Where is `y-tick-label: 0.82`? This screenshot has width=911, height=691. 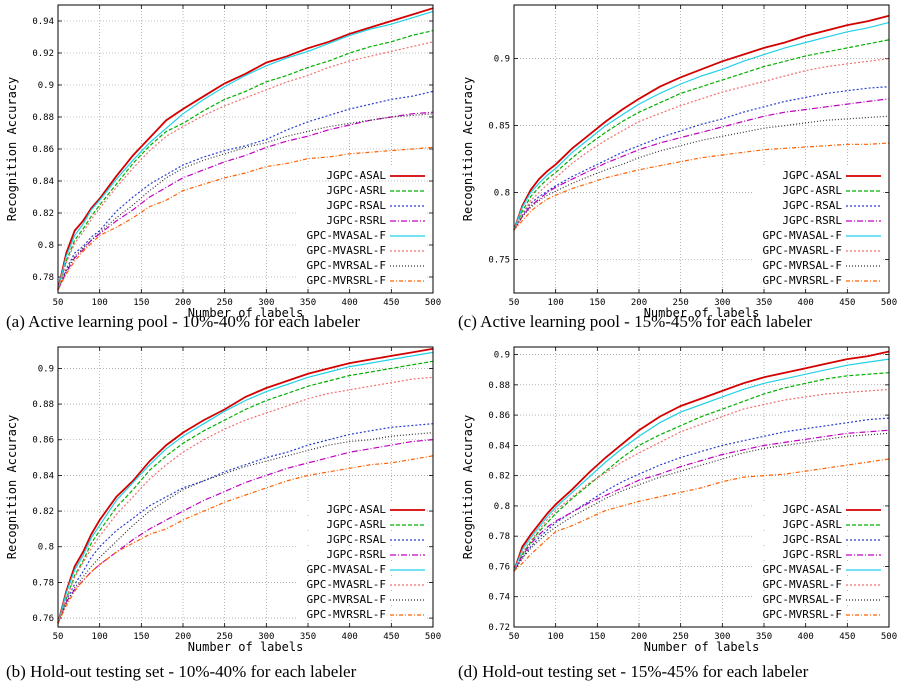
y-tick-label: 0.82 is located at coordinates (499, 477).